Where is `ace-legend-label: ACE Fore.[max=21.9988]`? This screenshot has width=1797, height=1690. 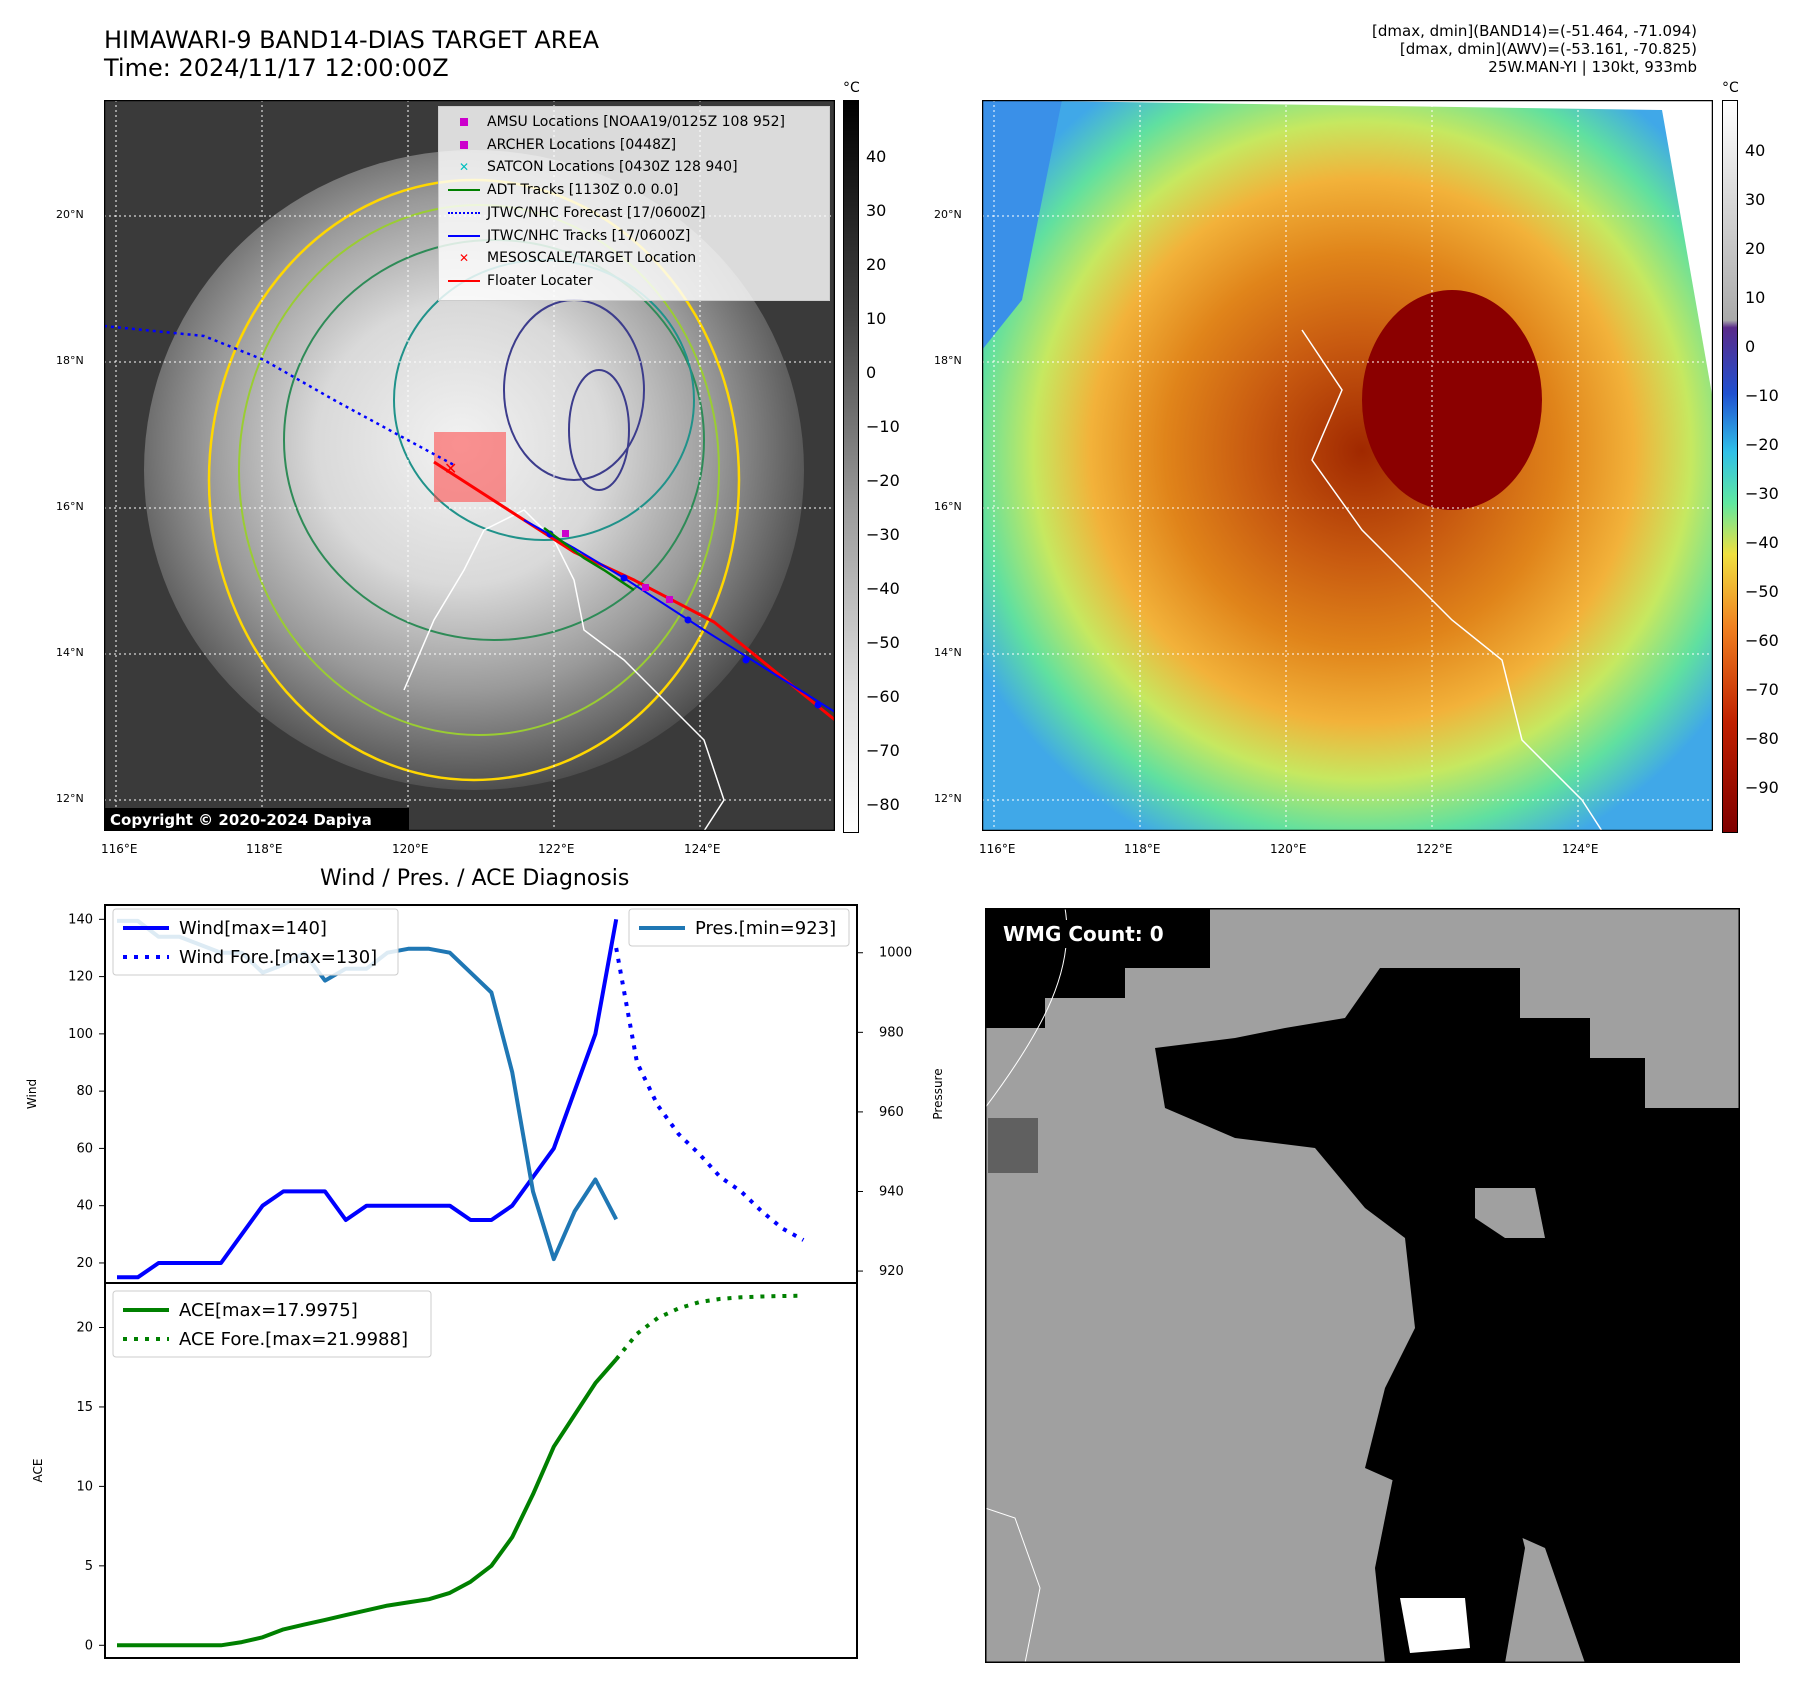
ace-legend-label: ACE Fore.[max=21.9988] is located at coordinates (293, 1339).